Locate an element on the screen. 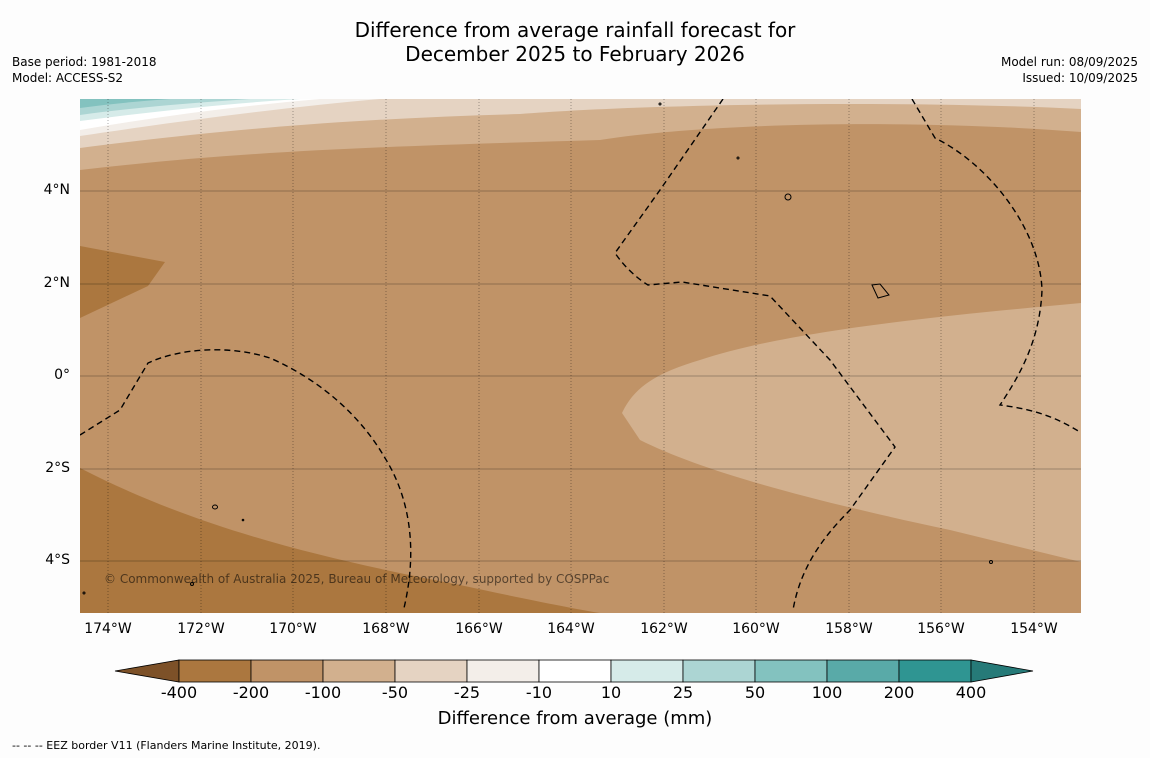 The width and height of the screenshot is (1150, 758). lon-label-160w: 160°W is located at coordinates (756, 629).